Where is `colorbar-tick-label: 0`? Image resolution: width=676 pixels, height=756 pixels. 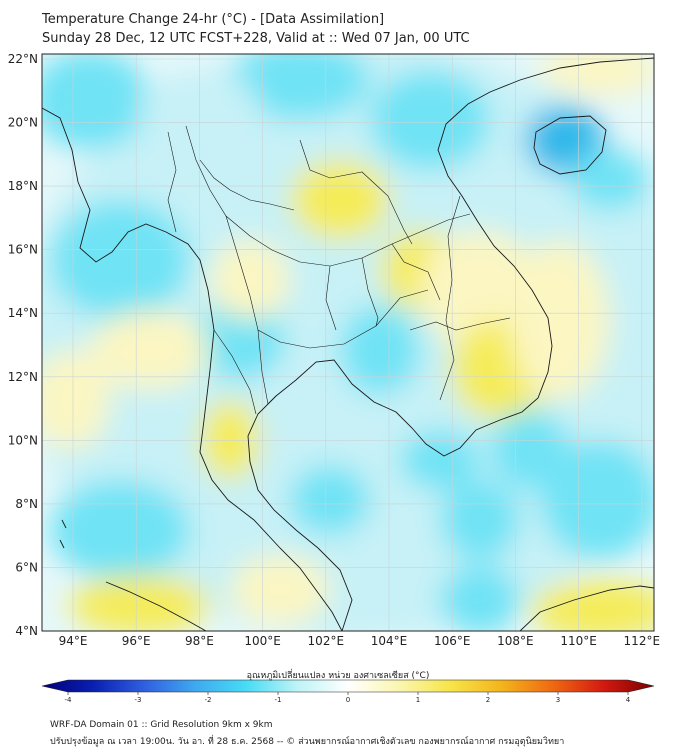 colorbar-tick-label: 0 is located at coordinates (348, 700).